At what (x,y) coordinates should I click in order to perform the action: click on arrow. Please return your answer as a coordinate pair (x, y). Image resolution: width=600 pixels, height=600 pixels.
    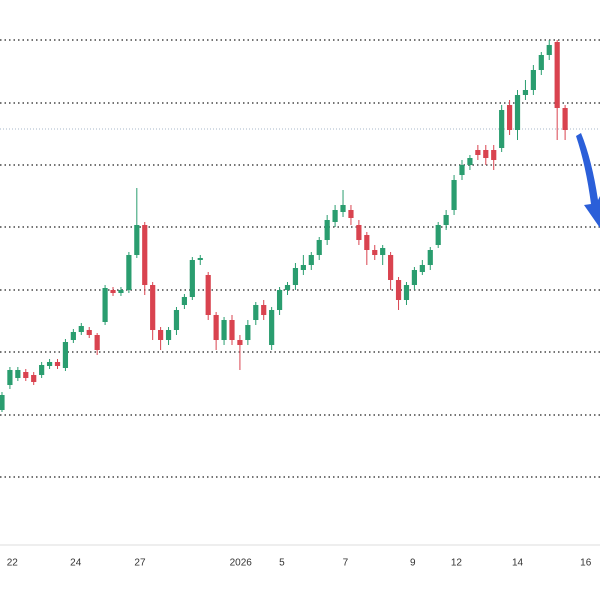
    Looking at the image, I should click on (588, 180).